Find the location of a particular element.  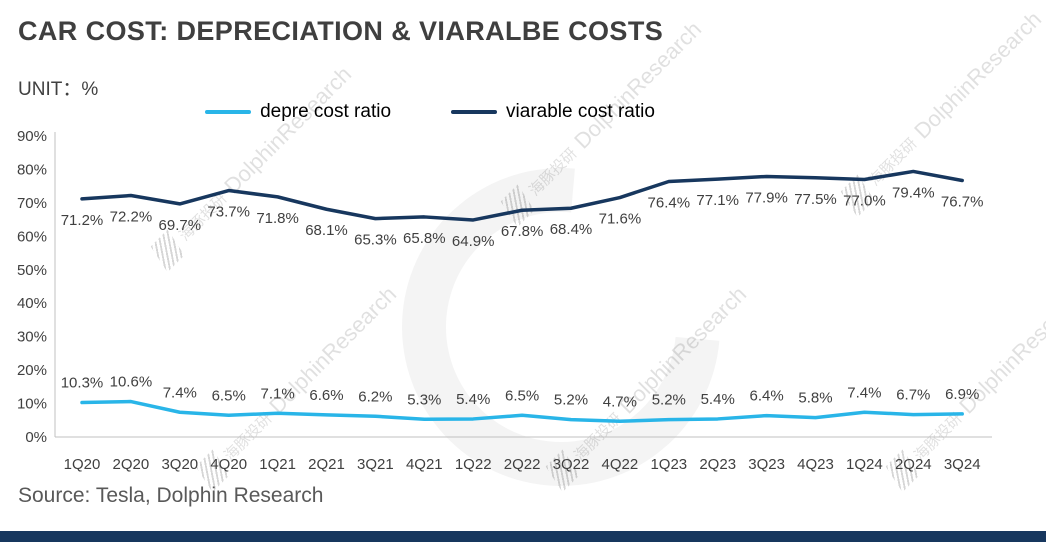

x-axis-tick: 4Q20 is located at coordinates (228, 464).